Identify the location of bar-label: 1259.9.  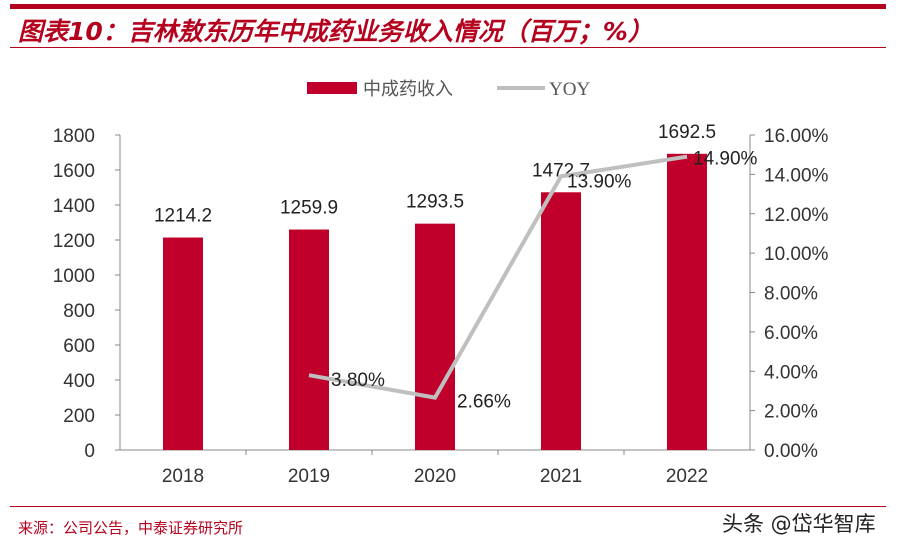
(309, 208).